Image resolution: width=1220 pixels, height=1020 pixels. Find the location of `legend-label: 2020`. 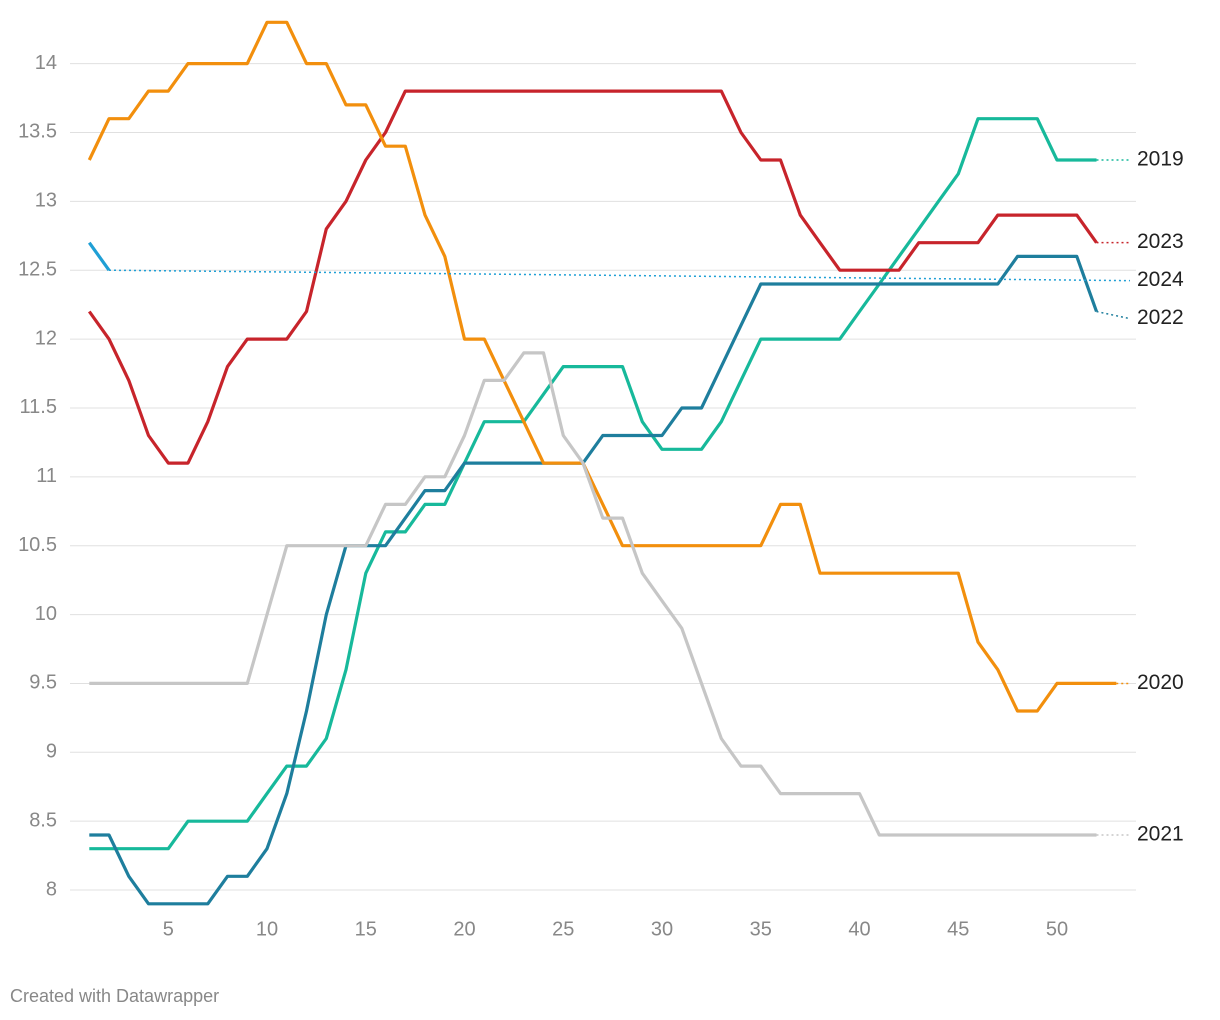

legend-label: 2020 is located at coordinates (1160, 682).